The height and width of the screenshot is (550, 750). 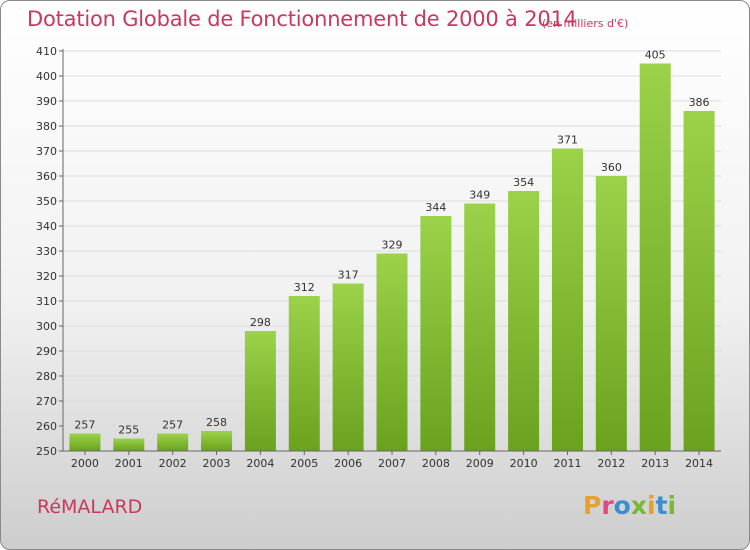 I want to click on y-tick-label: 390, so click(x=46, y=101).